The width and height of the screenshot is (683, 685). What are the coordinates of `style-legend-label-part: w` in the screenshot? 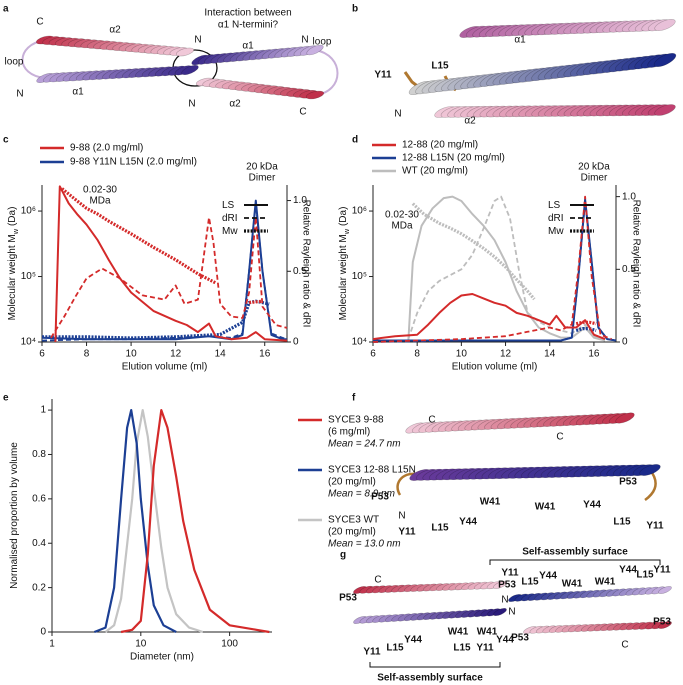 It's located at (233, 231).